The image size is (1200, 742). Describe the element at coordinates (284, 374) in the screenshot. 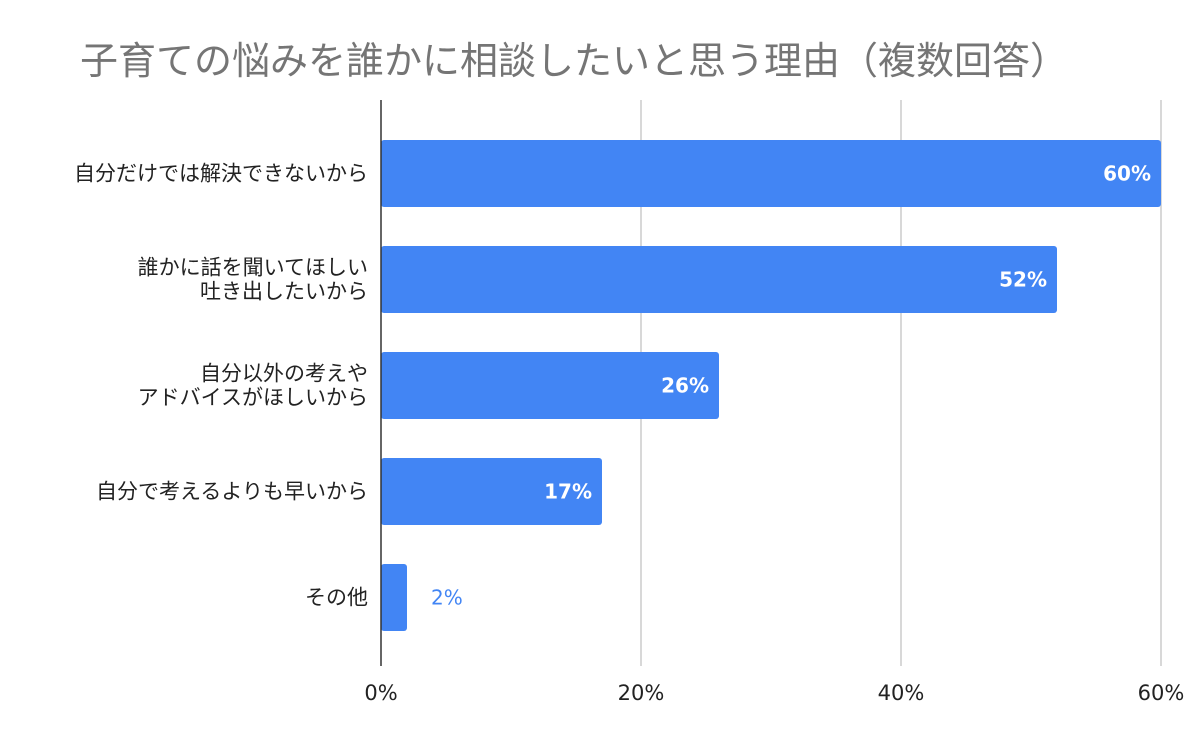

I see `category-label: 自分以外の考えや` at that location.